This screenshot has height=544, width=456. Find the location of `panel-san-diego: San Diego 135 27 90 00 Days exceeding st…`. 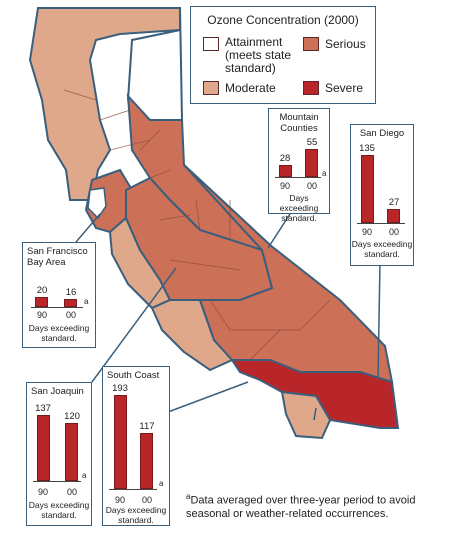

panel-san-diego: San Diego 135 27 90 00 Days exceeding st… is located at coordinates (382, 195).